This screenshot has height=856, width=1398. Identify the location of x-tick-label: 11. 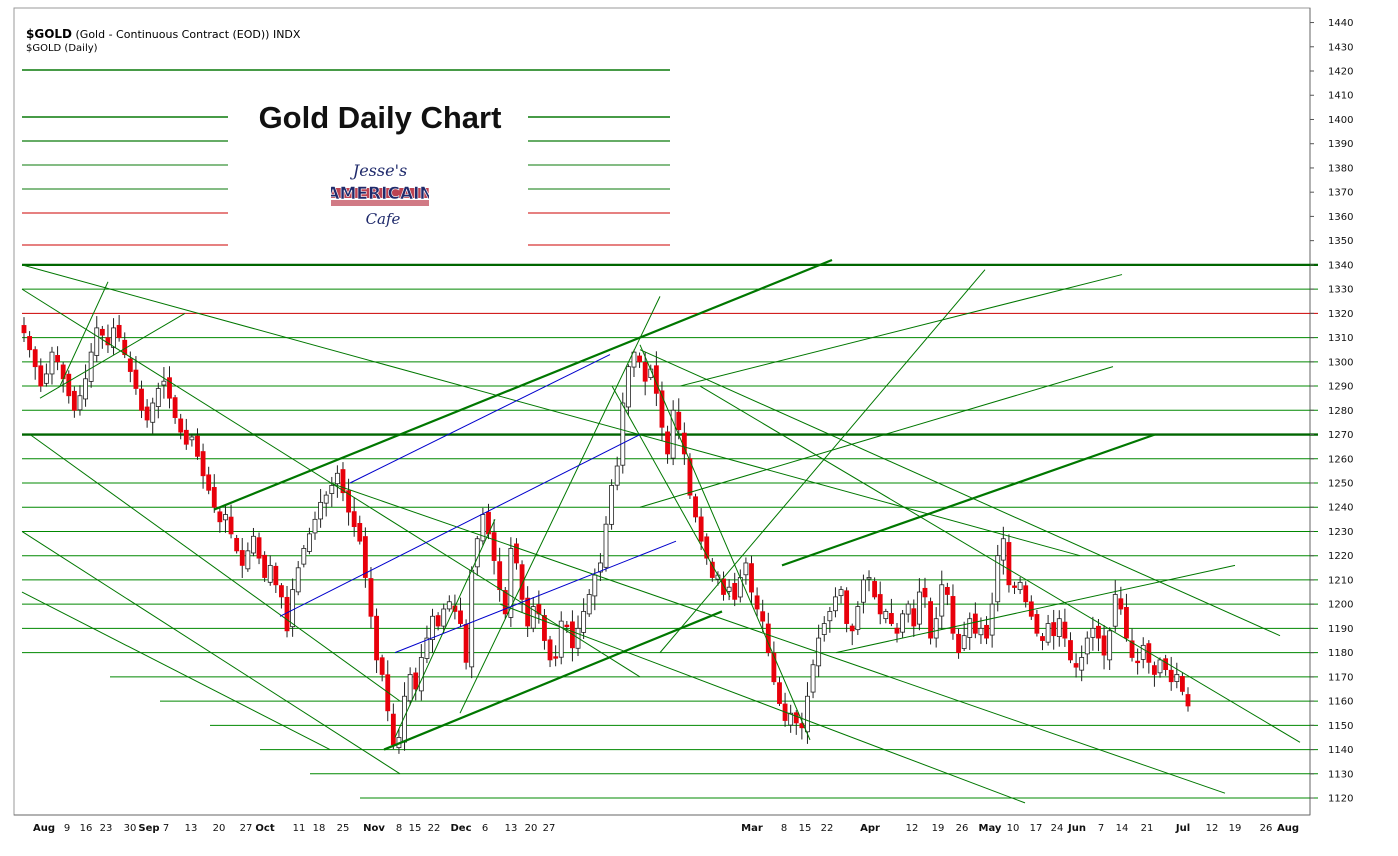
(299, 828).